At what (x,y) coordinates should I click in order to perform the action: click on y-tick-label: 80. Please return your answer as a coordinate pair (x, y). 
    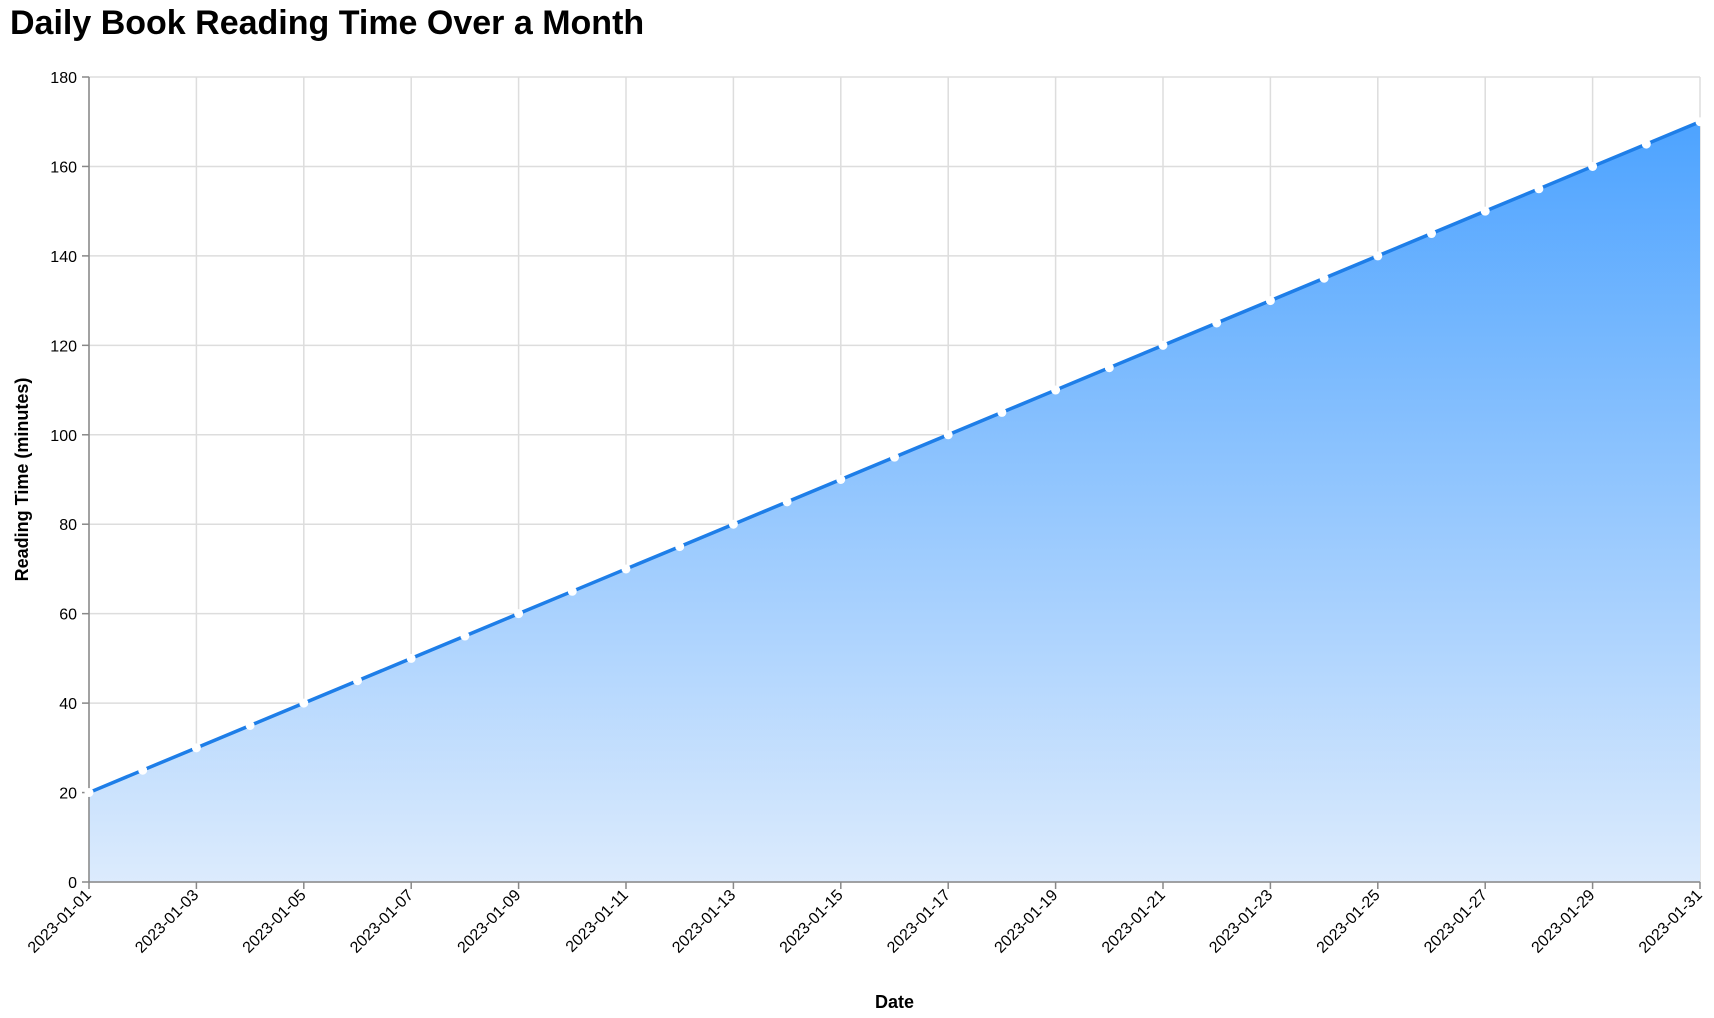
    Looking at the image, I should click on (68, 525).